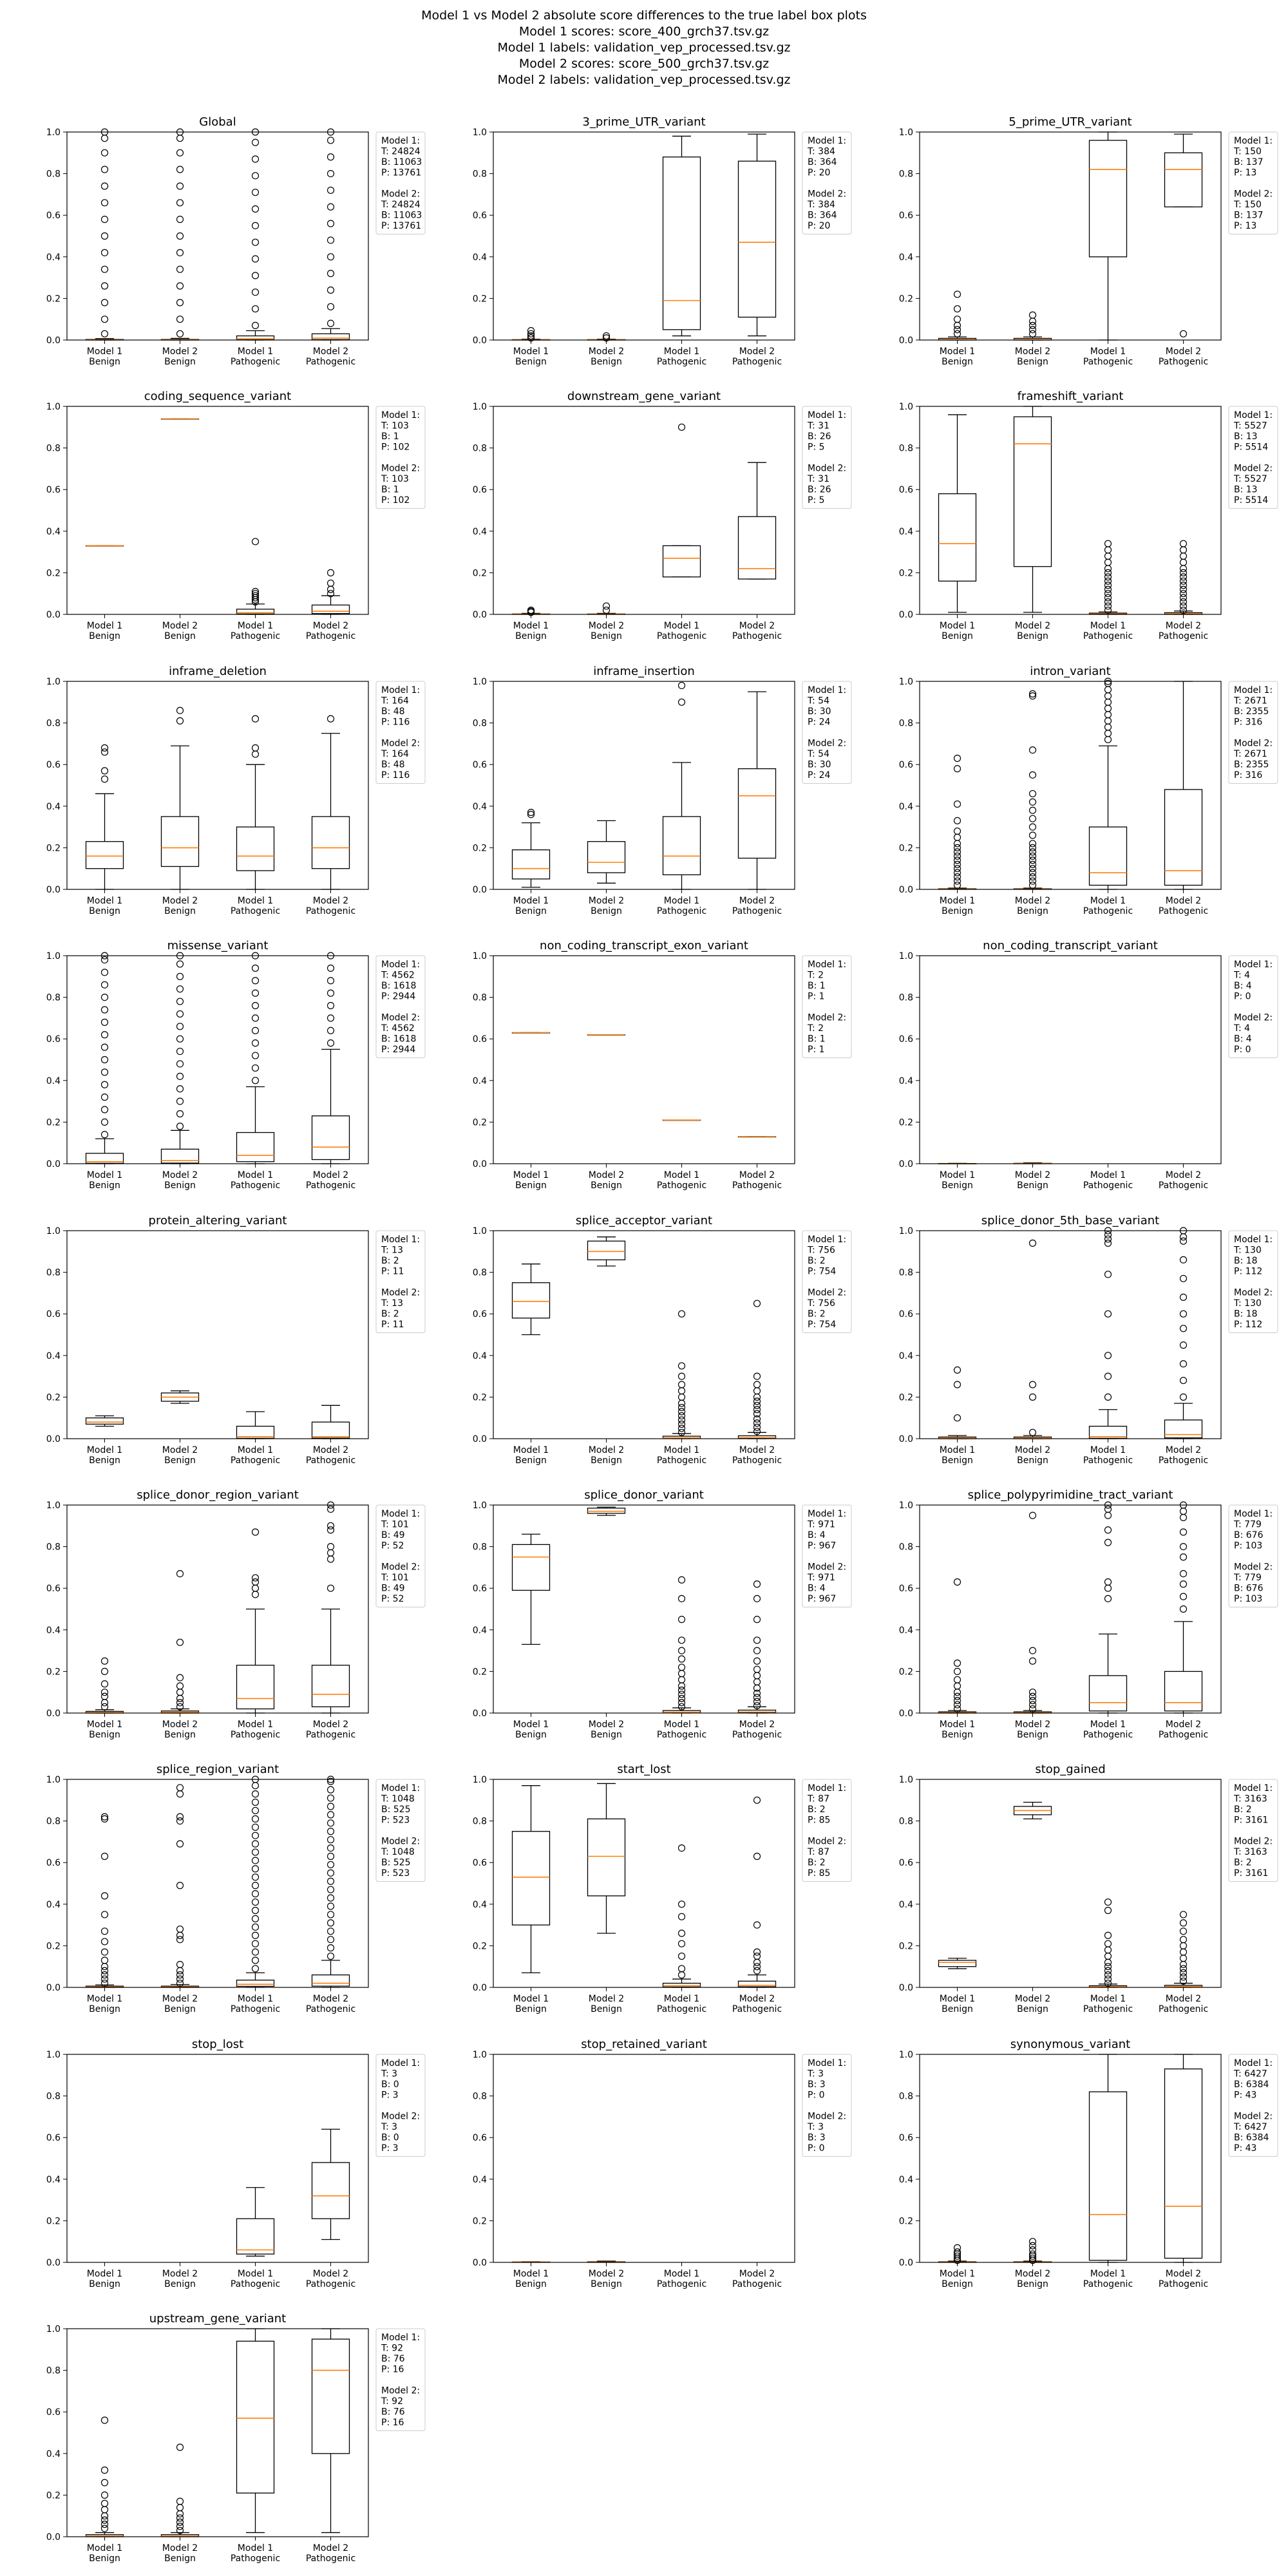  Describe the element at coordinates (393, 765) in the screenshot. I see `legend-text: B: 48` at that location.